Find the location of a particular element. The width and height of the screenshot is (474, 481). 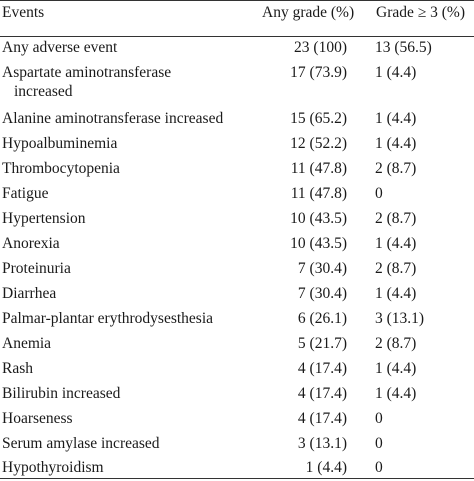

event-cell: Thrombocytopenia is located at coordinates (61, 168).